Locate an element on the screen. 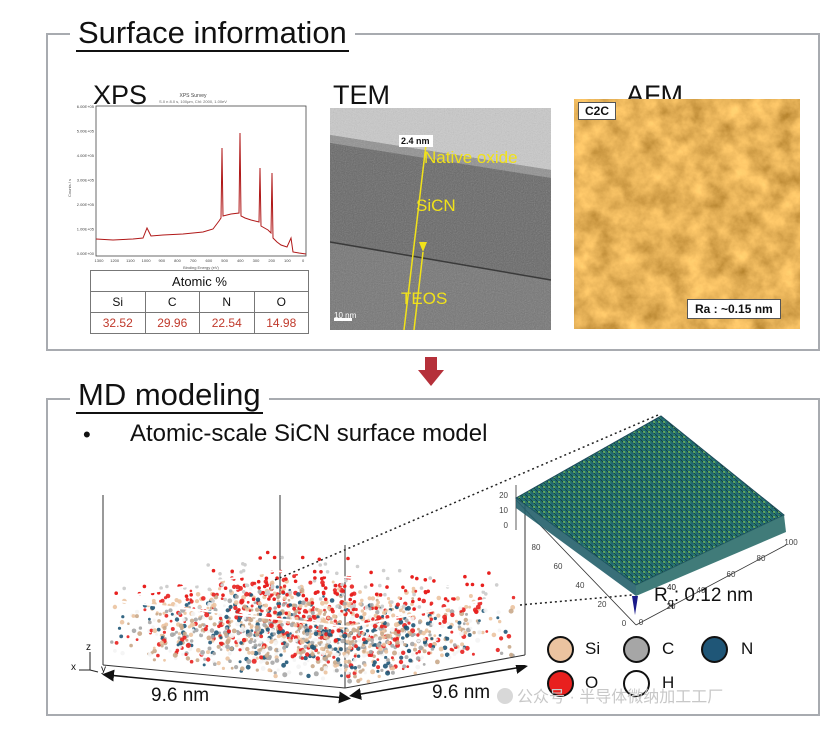  axis-z-label: z is located at coordinates (88, 647).